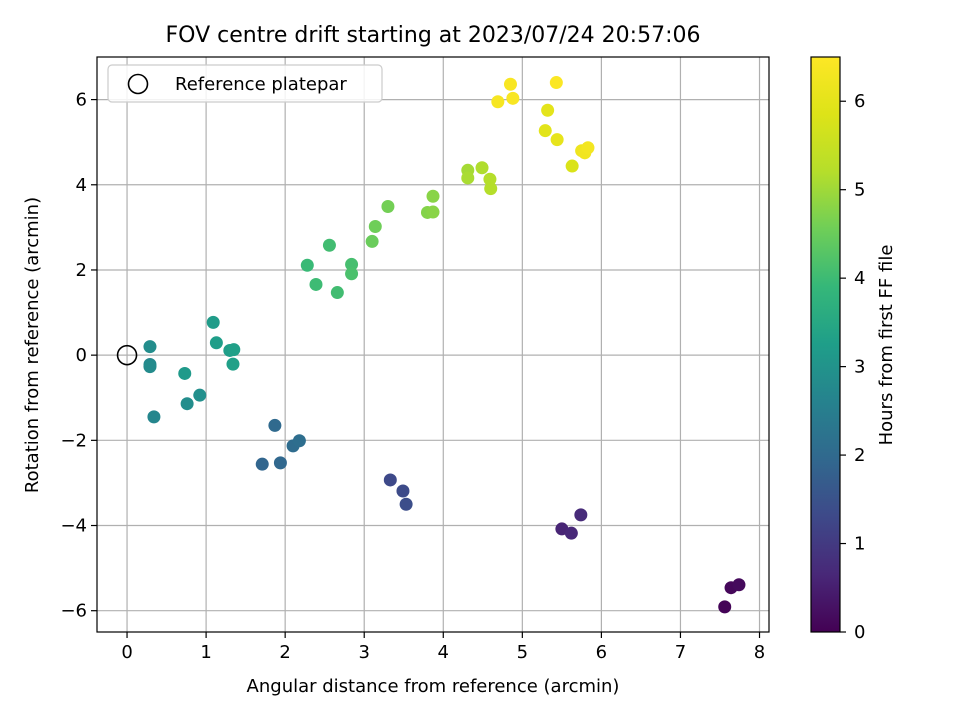 The width and height of the screenshot is (960, 720). I want to click on colorbar-gradient, so click(825, 344).